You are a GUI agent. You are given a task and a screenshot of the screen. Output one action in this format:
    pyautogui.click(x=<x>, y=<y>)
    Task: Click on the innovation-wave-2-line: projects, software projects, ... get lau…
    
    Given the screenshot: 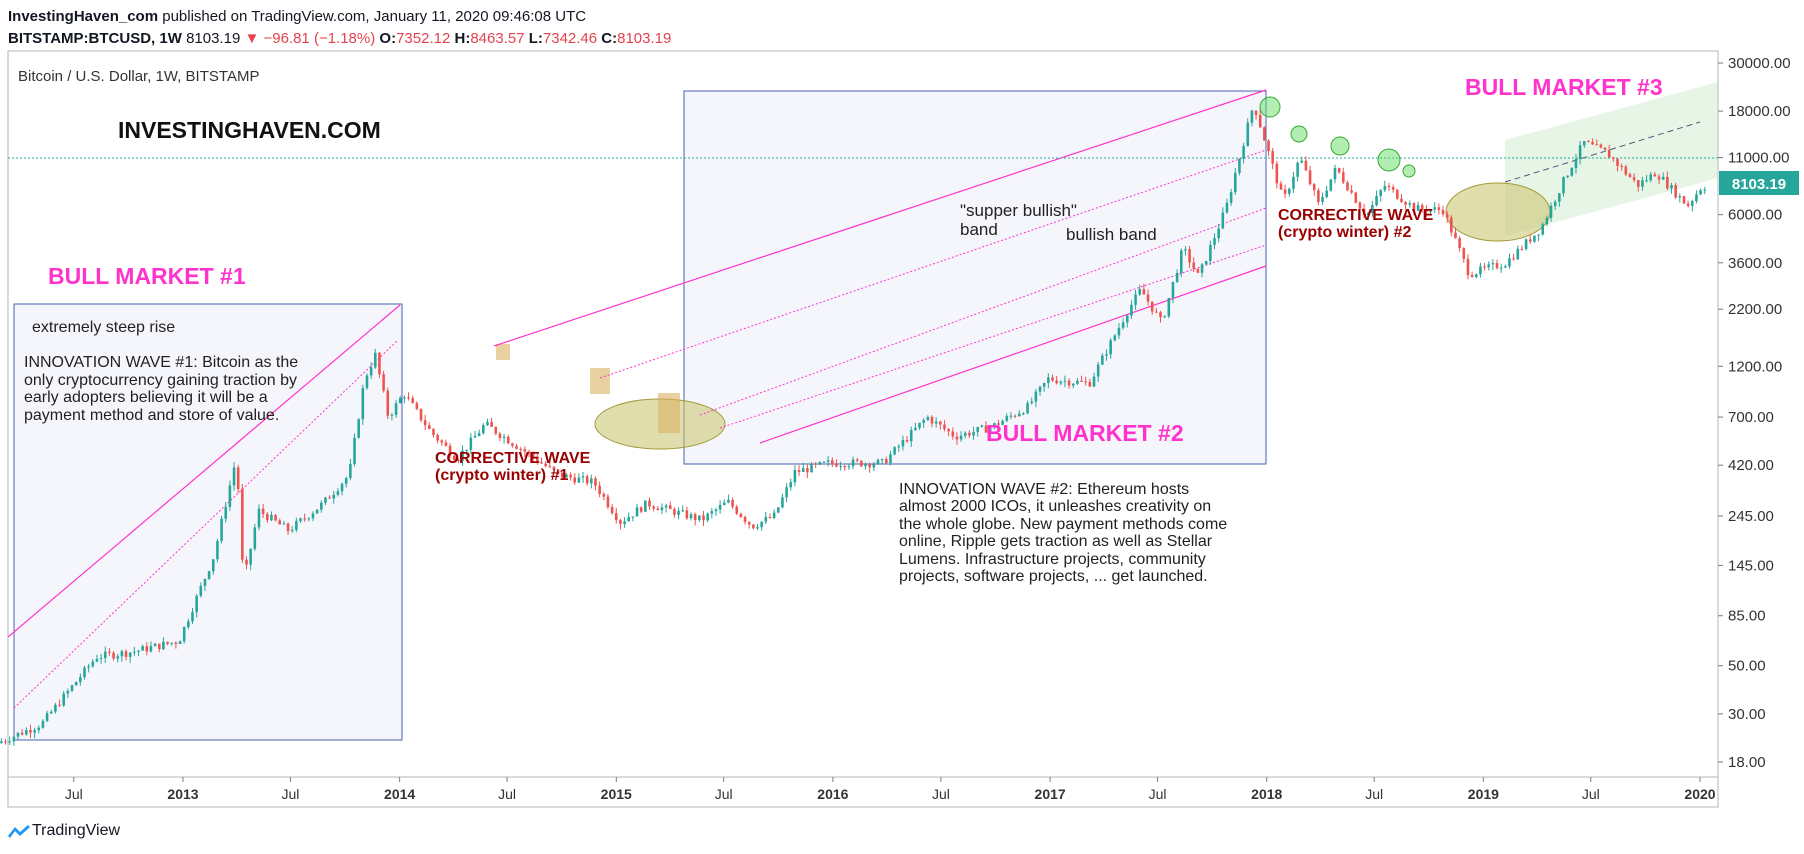 What is the action you would take?
    pyautogui.click(x=1053, y=576)
    